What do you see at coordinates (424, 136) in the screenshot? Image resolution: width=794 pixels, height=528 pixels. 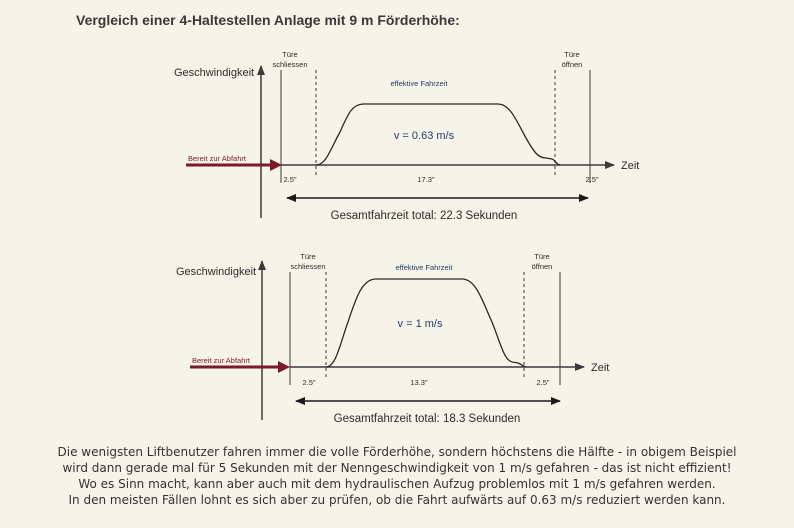 I see `speed-label: v = 0.63 m/s` at bounding box center [424, 136].